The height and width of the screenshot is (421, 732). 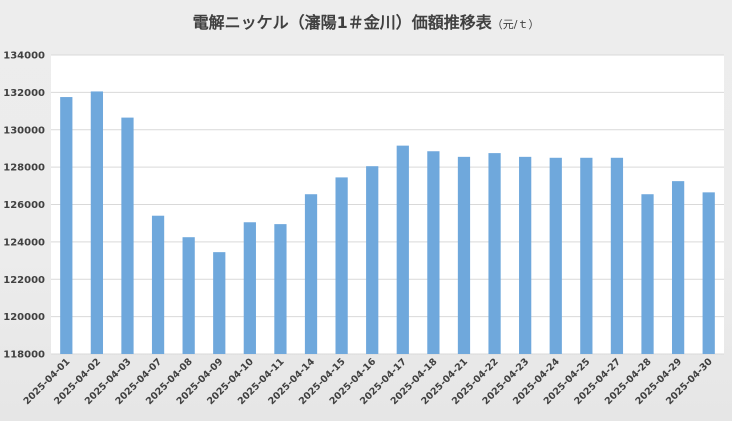 I want to click on y-tick-label: 130000, so click(x=24, y=130).